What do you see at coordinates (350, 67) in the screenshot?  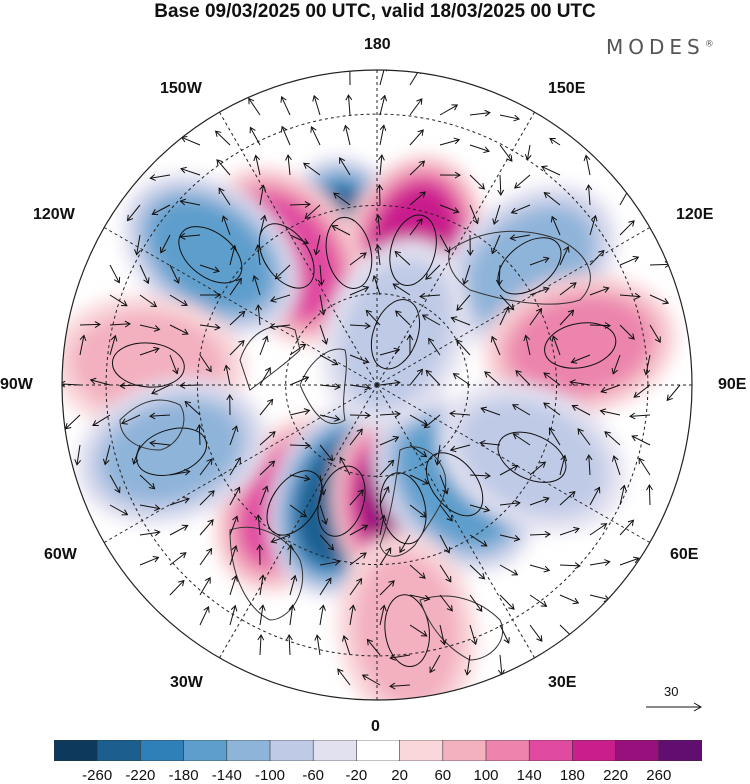 I see `wind-vector-head` at bounding box center [350, 67].